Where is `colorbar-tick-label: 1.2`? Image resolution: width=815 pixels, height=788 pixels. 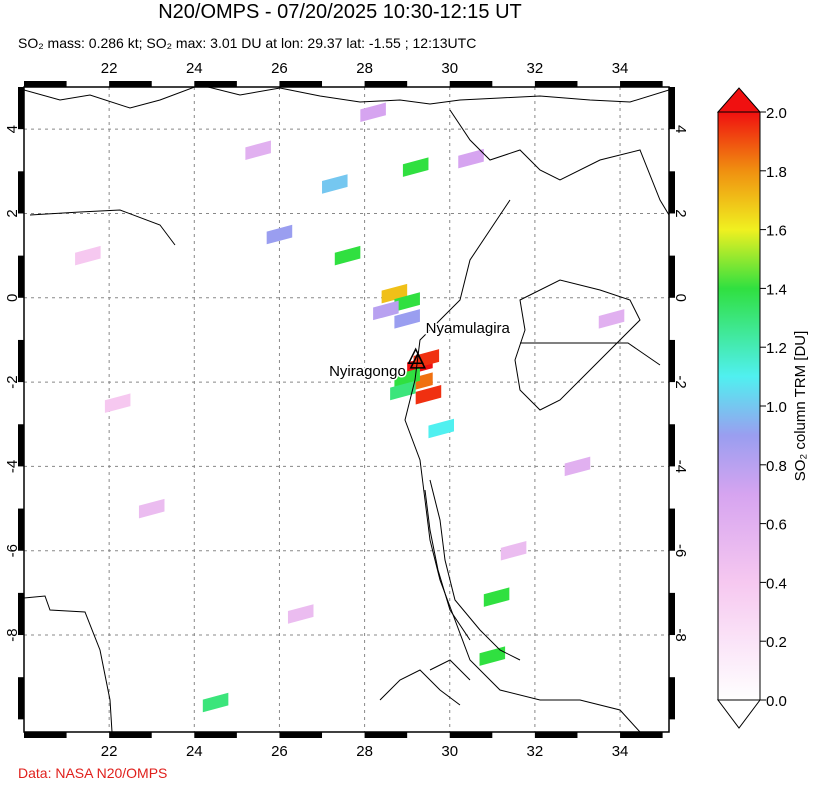 colorbar-tick-label: 1.2 is located at coordinates (776, 348).